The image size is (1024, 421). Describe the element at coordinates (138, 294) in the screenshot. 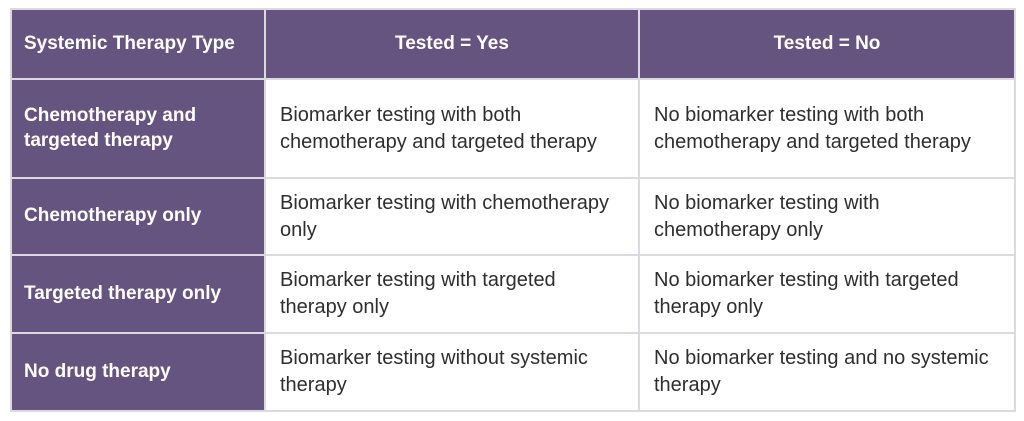

I see `row-label-targeted-only: Targeted therapy only` at that location.